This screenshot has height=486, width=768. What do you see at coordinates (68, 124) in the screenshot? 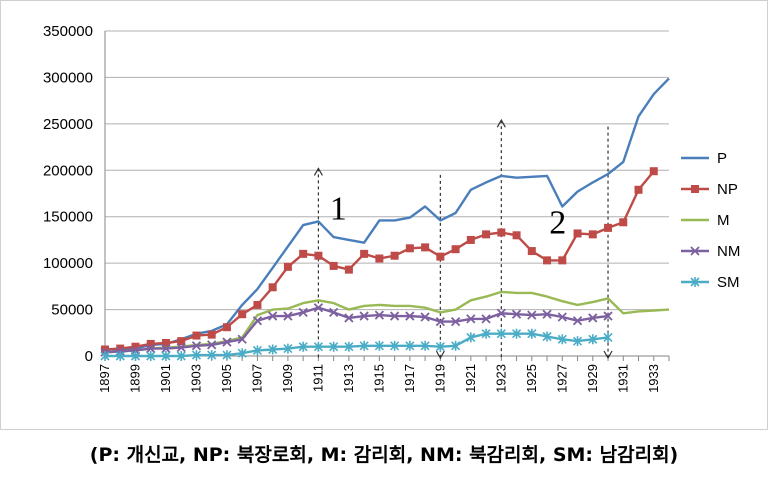
I see `y-tick-label: 250000` at bounding box center [68, 124].